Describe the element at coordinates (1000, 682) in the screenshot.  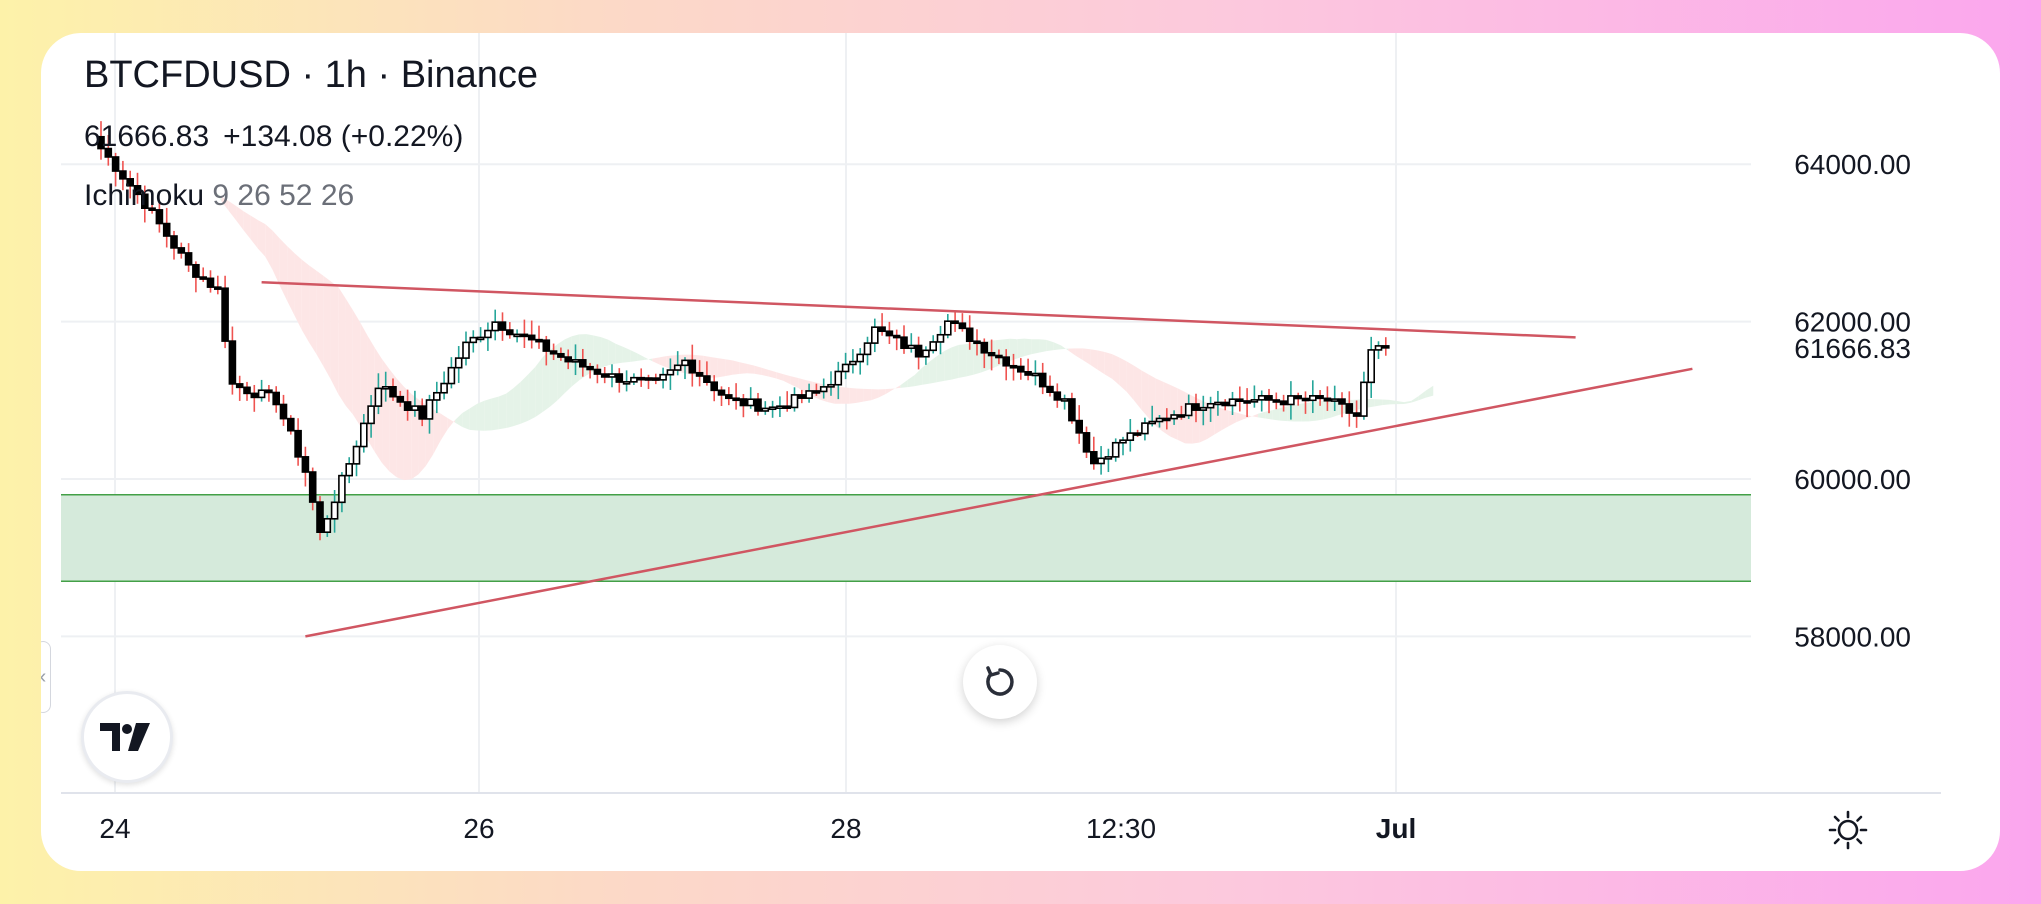
I see `reset-chart-button` at that location.